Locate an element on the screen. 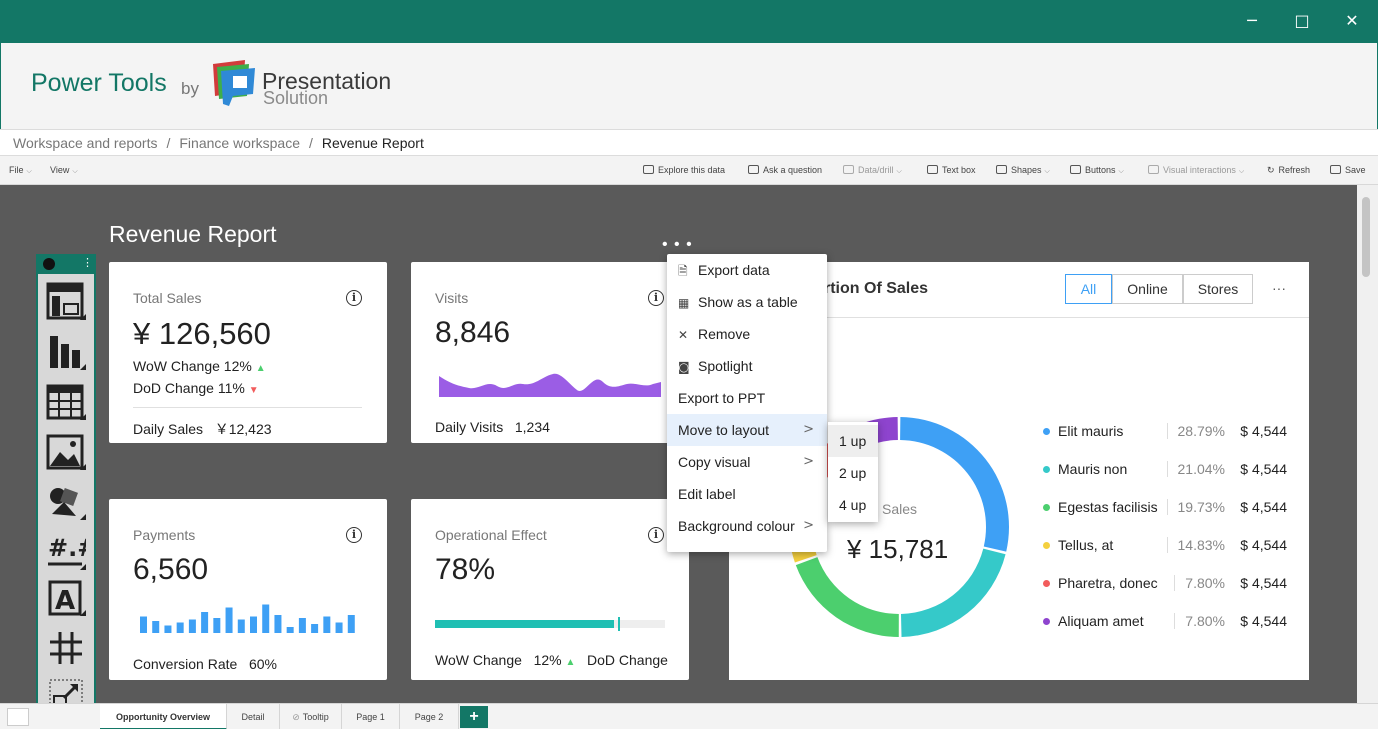  binoculars-icon is located at coordinates (648, 169).